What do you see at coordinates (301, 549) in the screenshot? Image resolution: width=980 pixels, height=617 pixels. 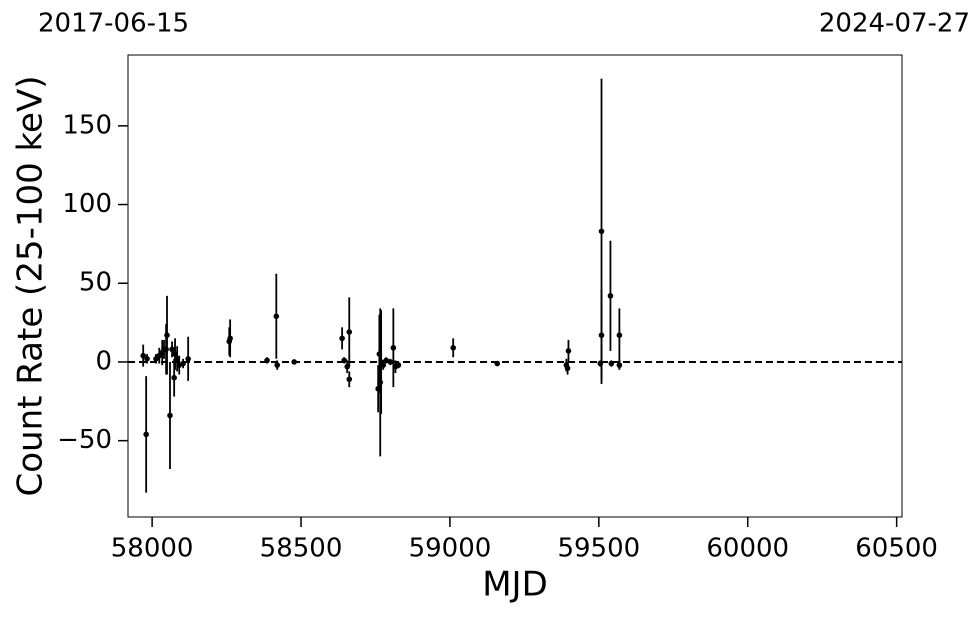 I see `x-tick-label: 58500` at bounding box center [301, 549].